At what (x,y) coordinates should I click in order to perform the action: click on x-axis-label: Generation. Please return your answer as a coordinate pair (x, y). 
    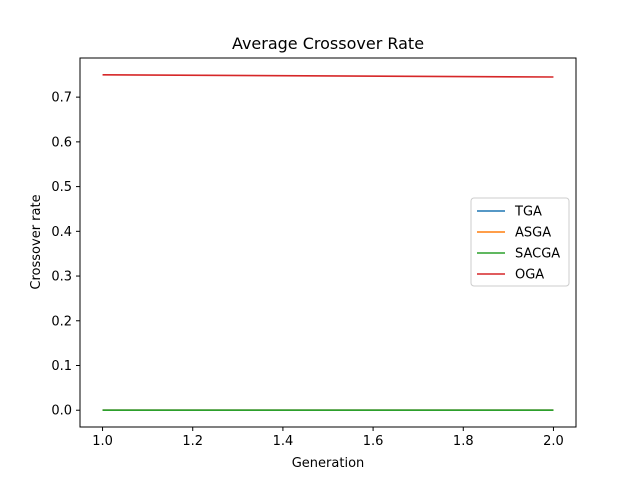
    Looking at the image, I should click on (328, 463).